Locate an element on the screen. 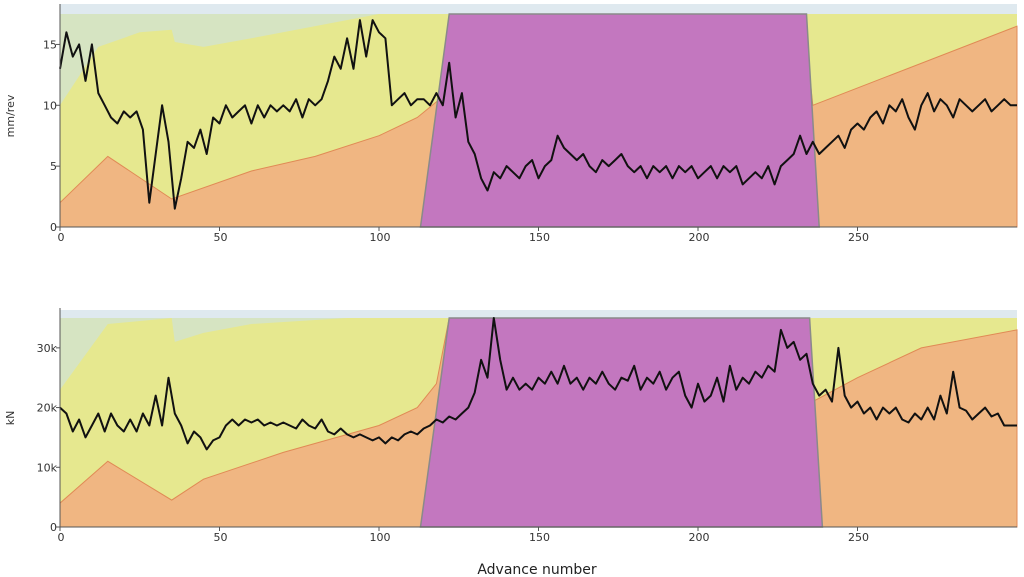 The height and width of the screenshot is (577, 1024). y-axis-title-mm-rev: mm/rev is located at coordinates (10, 115).